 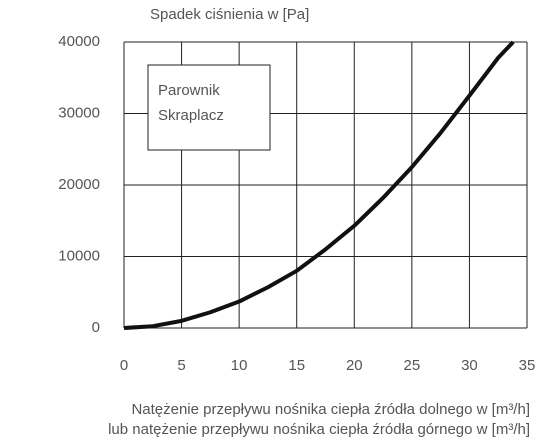 I want to click on x-tick-label: 0, so click(x=124, y=365).